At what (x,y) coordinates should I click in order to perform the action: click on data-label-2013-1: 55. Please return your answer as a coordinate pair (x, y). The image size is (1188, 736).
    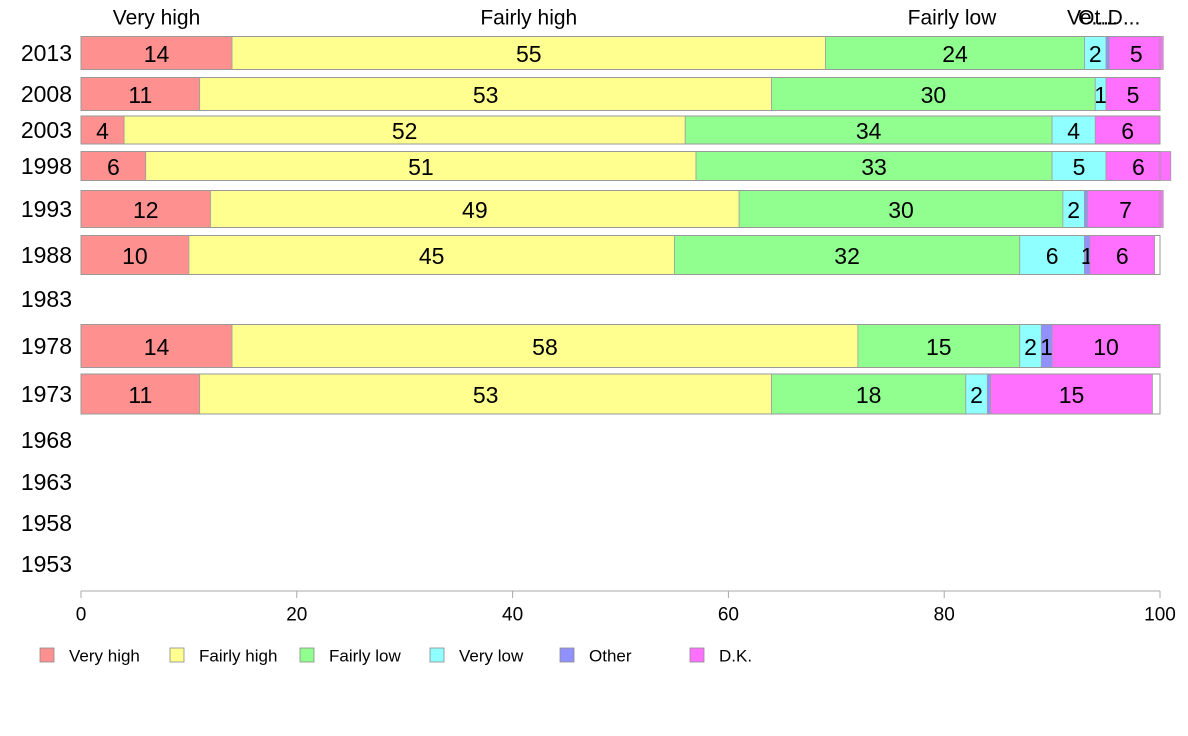
    Looking at the image, I should click on (529, 54).